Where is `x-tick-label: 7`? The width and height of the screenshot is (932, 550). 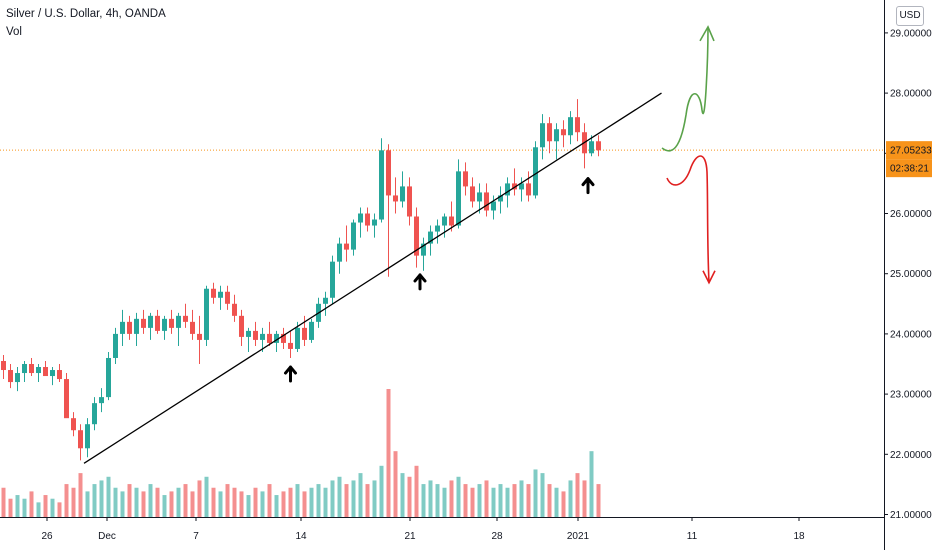
x-tick-label: 7 is located at coordinates (196, 536).